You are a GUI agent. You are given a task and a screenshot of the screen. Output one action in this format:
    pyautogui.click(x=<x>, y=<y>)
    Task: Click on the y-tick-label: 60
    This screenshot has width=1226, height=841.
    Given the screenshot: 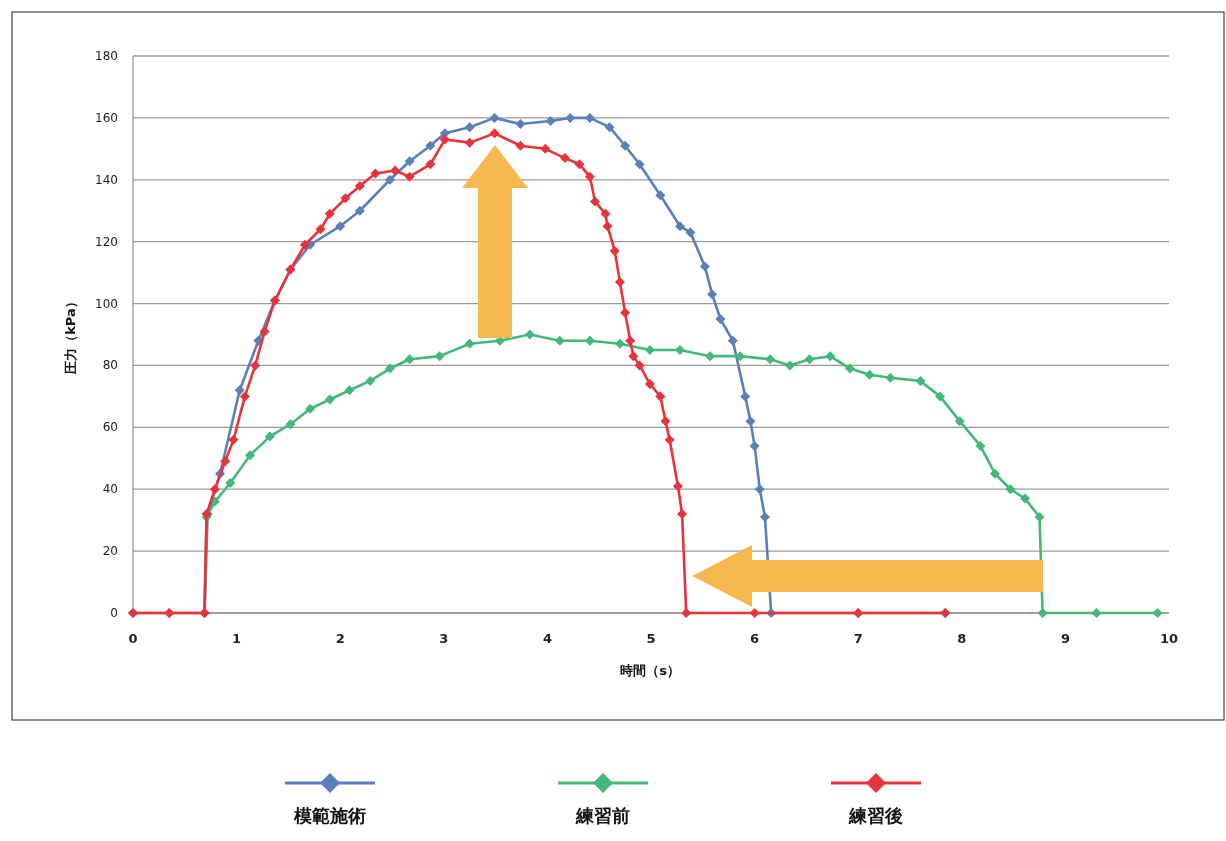 What is the action you would take?
    pyautogui.click(x=110, y=427)
    